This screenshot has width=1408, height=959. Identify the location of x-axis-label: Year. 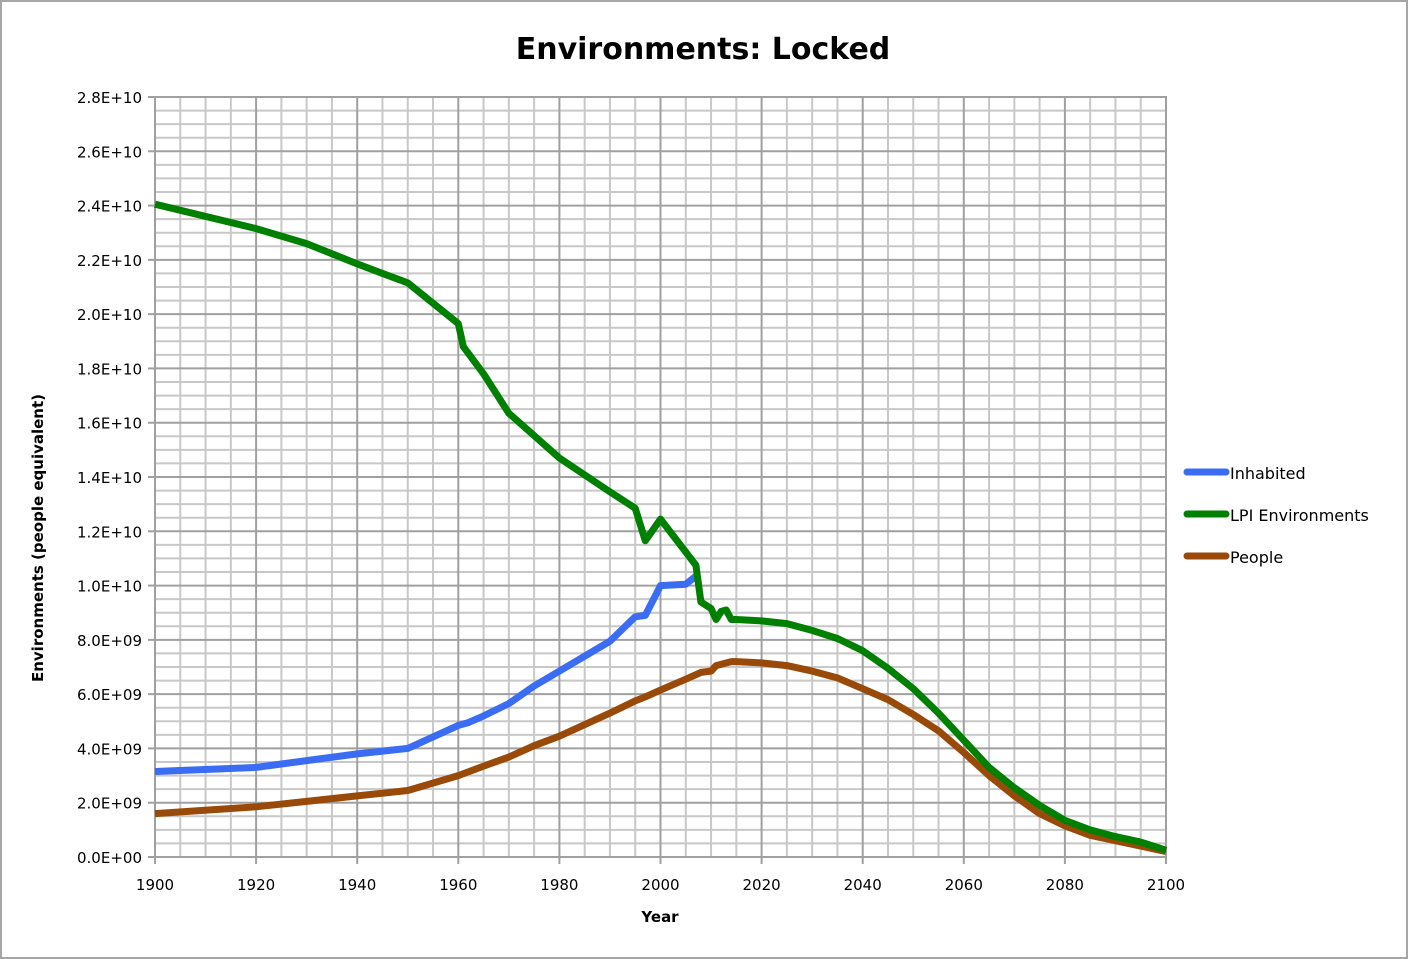
(659, 917).